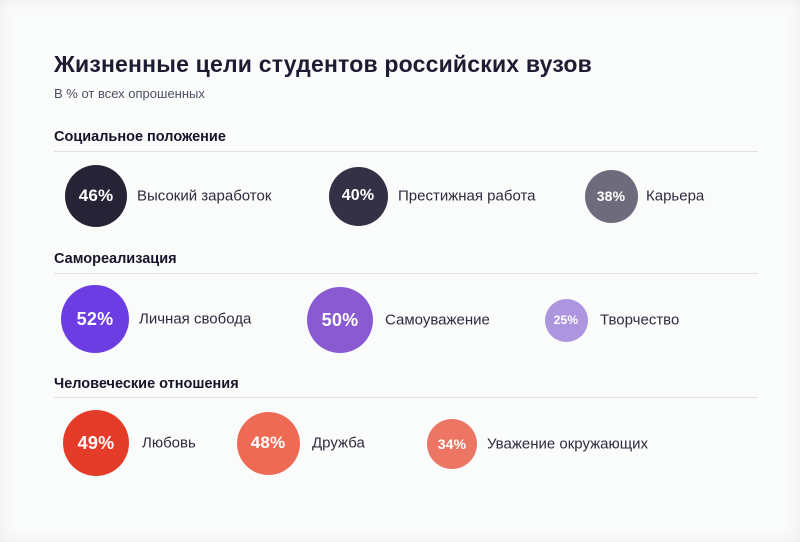  I want to click on bubble-label: Высокий заработок, so click(204, 196).